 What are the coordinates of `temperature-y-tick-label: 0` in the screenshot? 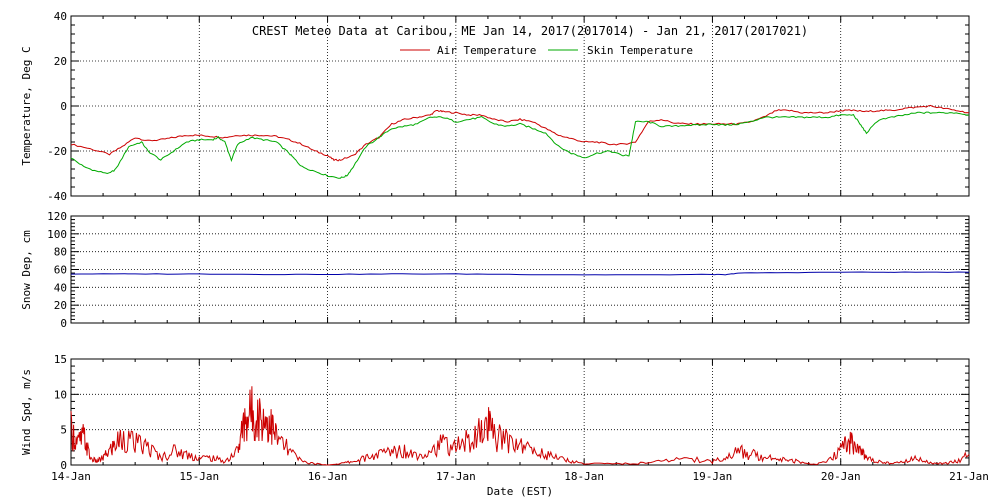 It's located at (63, 106).